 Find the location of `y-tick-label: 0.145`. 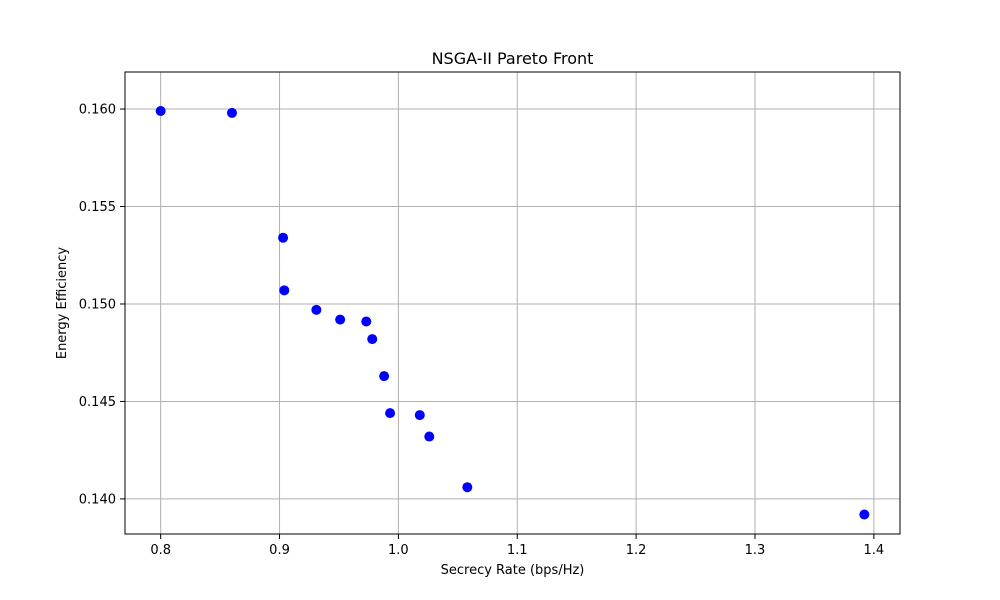

y-tick-label: 0.145 is located at coordinates (97, 402).